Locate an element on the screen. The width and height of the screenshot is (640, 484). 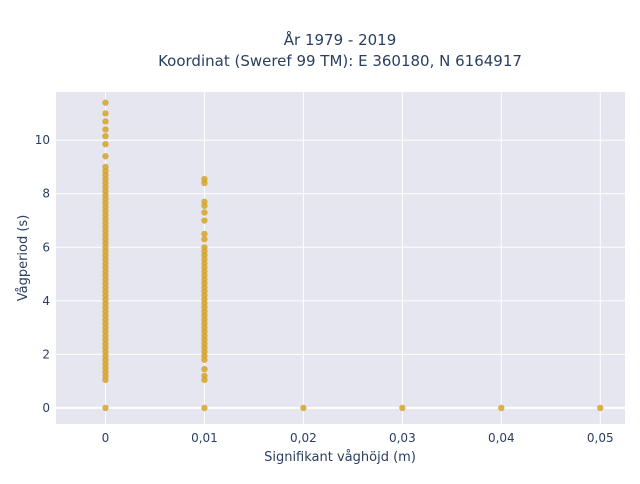
x-tick-label-3: 0,03 is located at coordinates (402, 438).